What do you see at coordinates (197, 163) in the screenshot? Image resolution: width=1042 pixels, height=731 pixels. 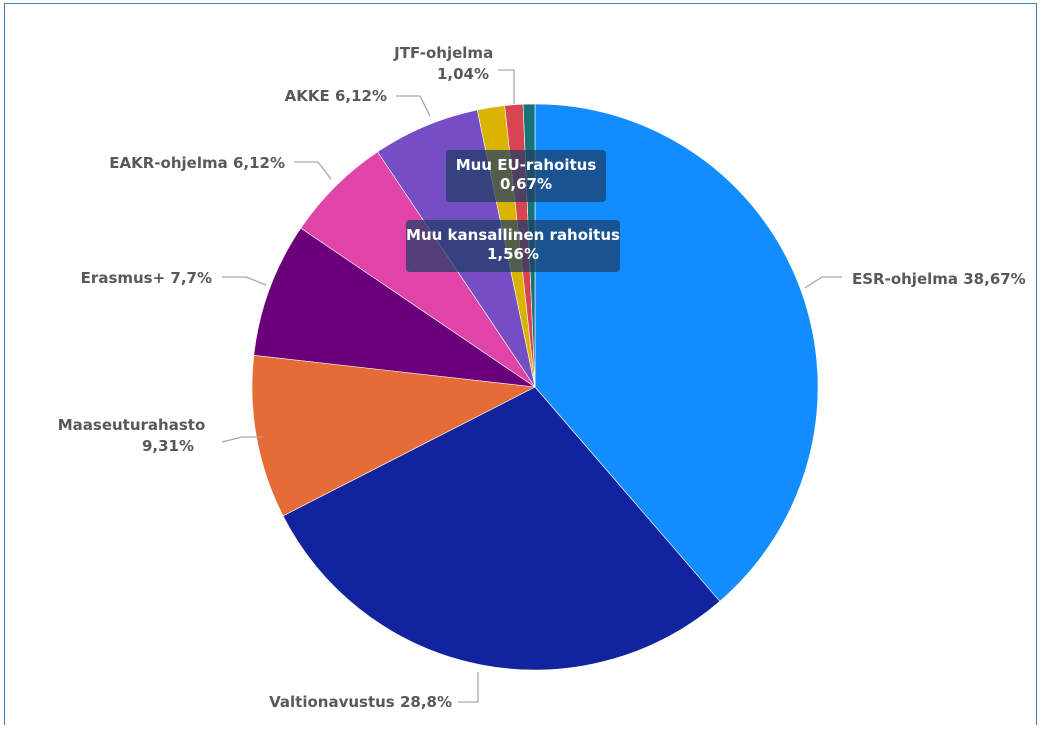 I see `data-label-eakr-ohjelma: EAKR-ohjelma 6,12%` at bounding box center [197, 163].